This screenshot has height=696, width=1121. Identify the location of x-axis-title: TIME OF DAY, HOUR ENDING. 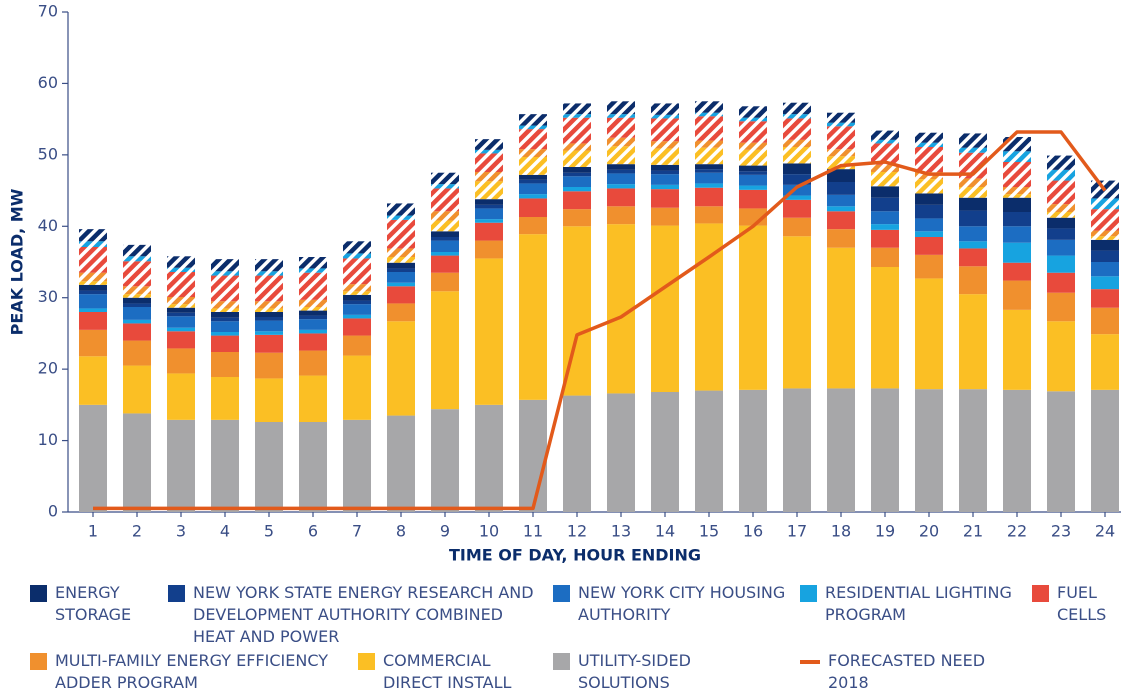
(575, 555).